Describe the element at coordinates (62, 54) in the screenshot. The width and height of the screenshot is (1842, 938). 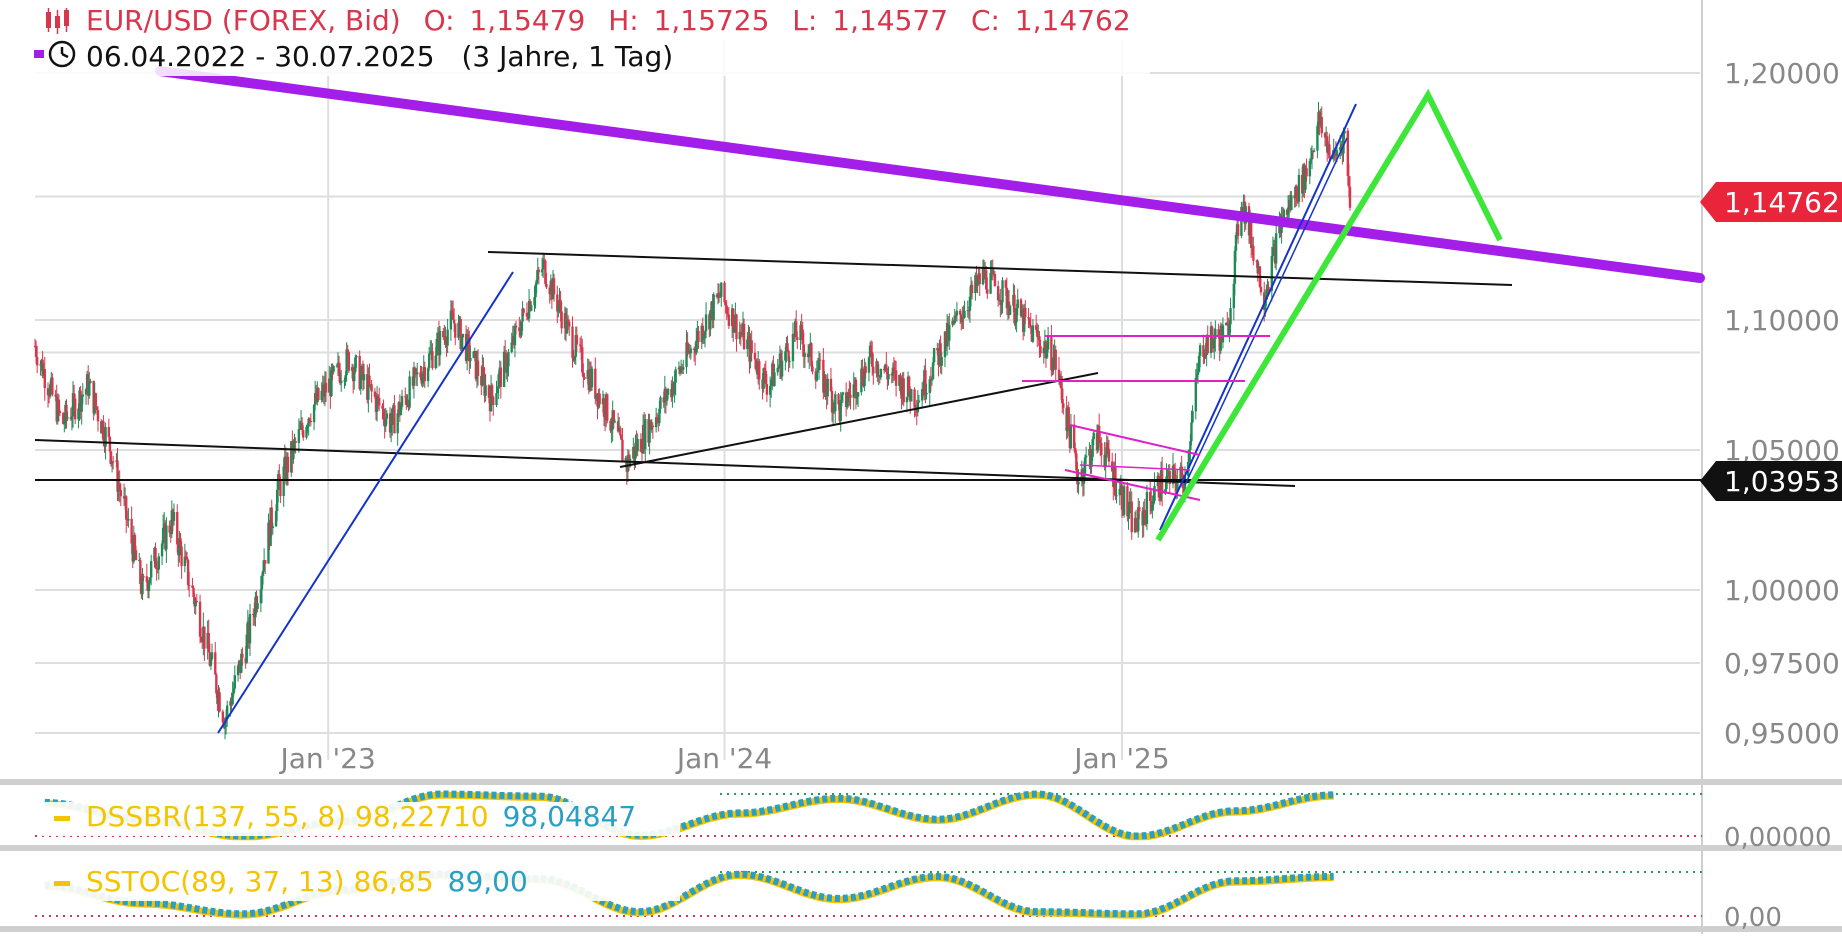
I see `clock-icon` at that location.